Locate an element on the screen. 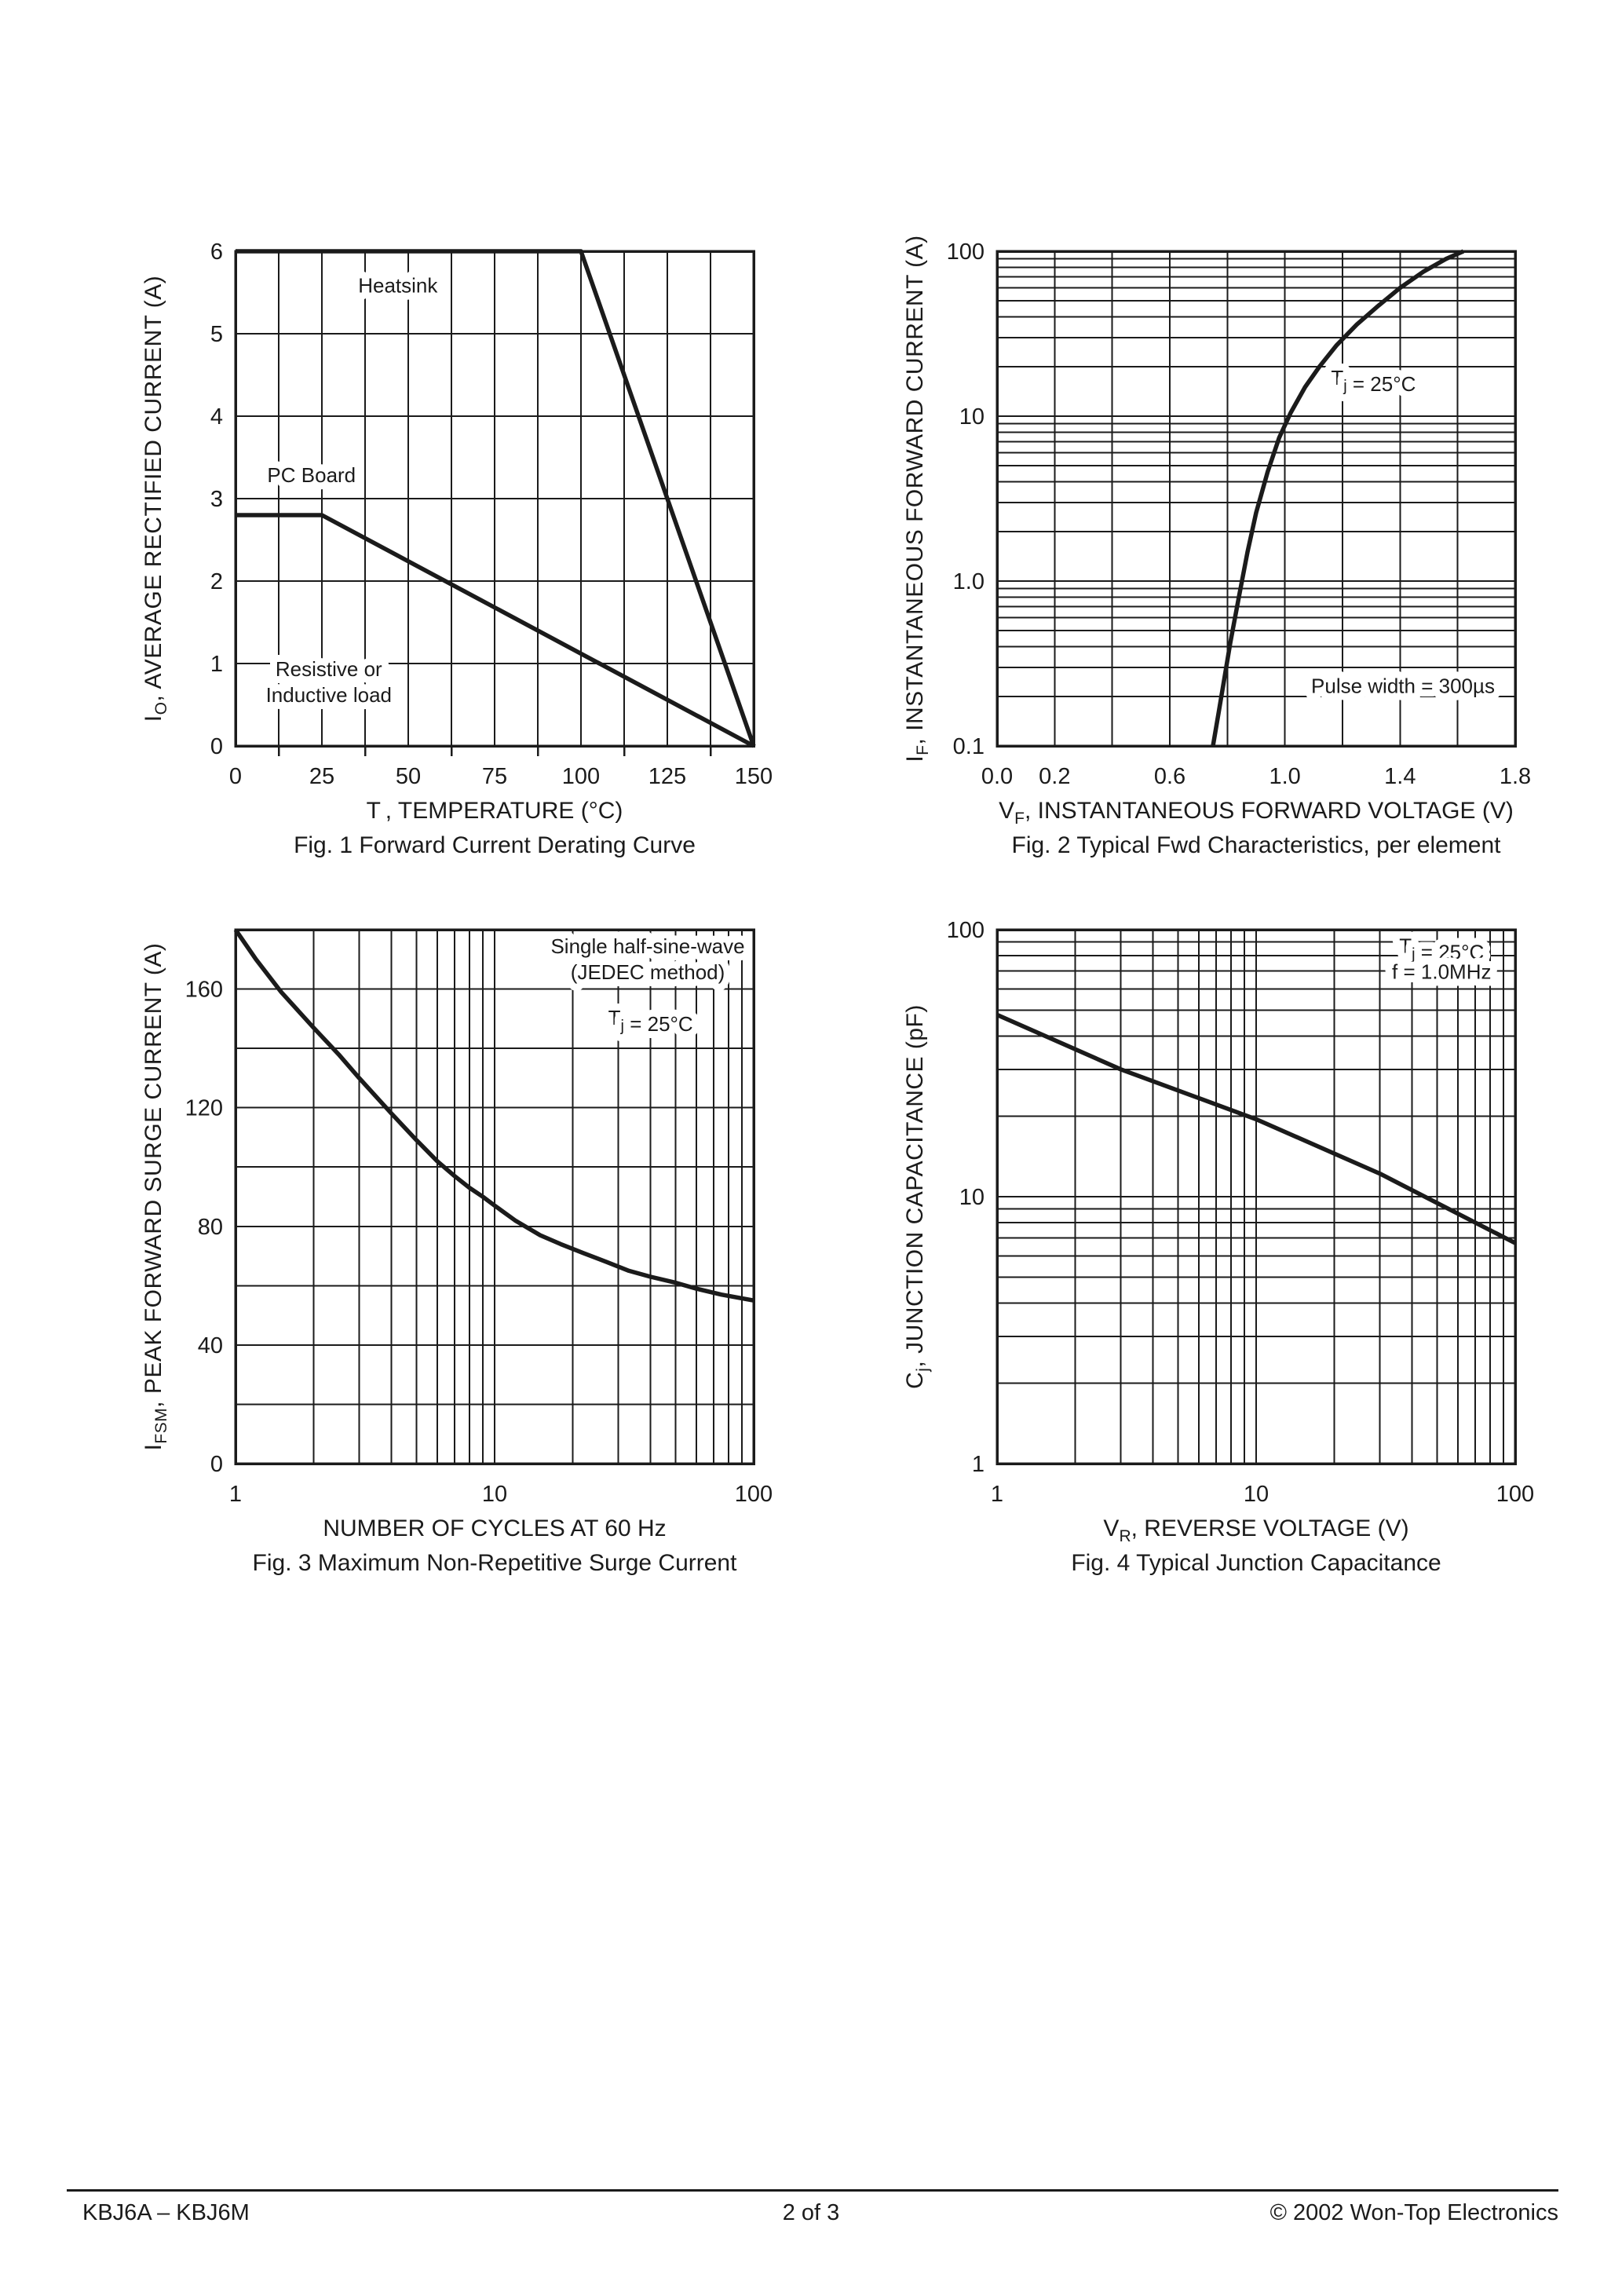 The height and width of the screenshot is (2296, 1622). svg-text: Tj = 25°C is located at coordinates (1373, 381).